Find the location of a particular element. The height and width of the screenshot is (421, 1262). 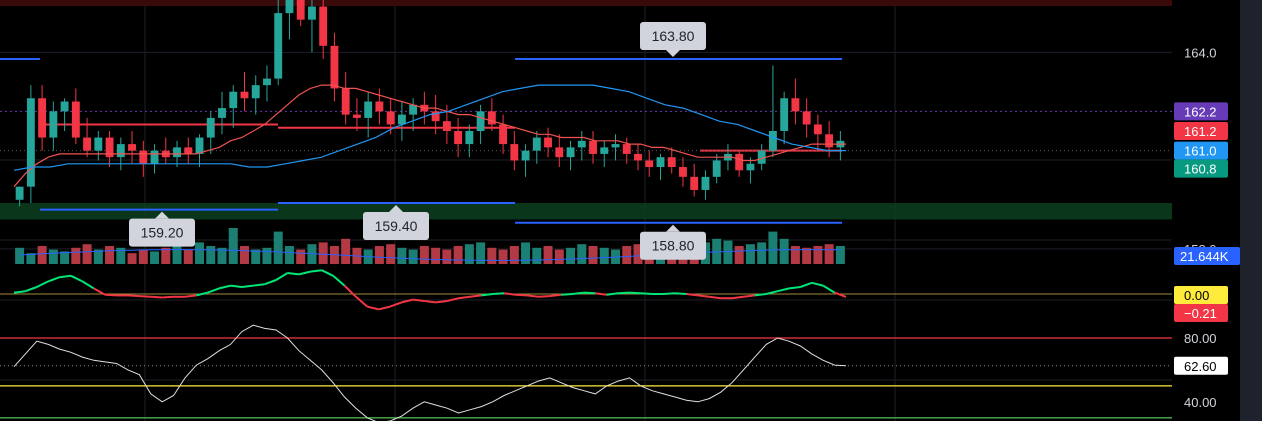

price-badge-1-label: 161.2 is located at coordinates (1200, 131).